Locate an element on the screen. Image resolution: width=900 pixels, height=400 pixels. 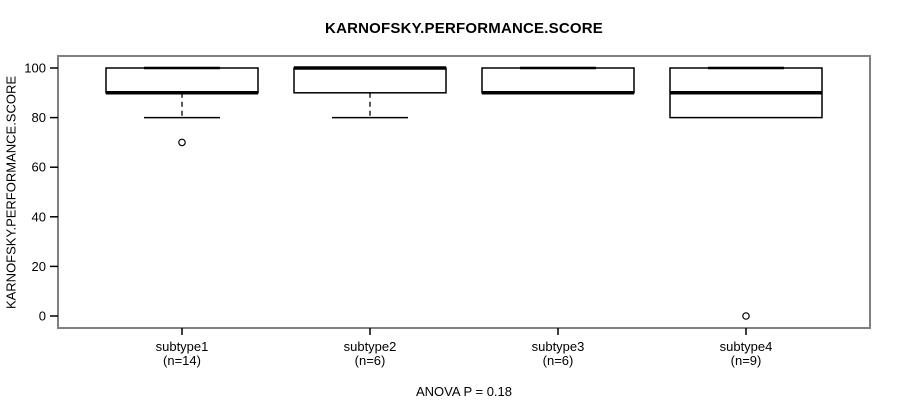
y-tick-label: 40 is located at coordinates (39, 216).